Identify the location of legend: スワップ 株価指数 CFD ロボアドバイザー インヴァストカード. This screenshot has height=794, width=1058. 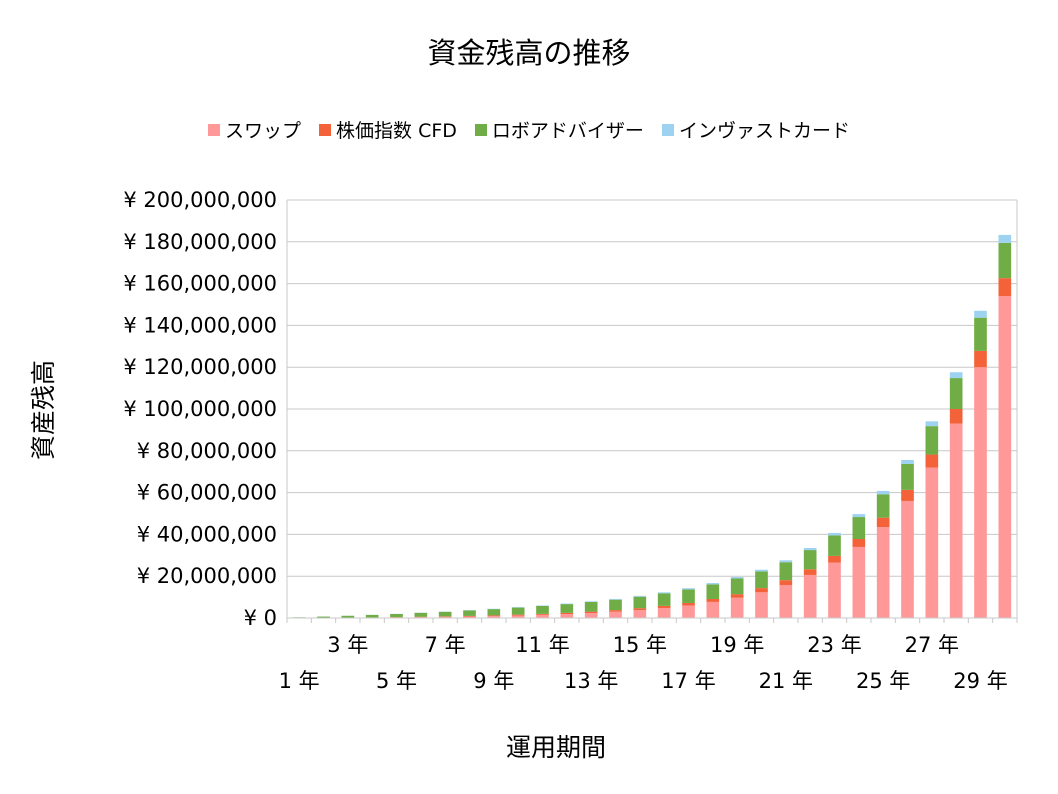
(529, 129).